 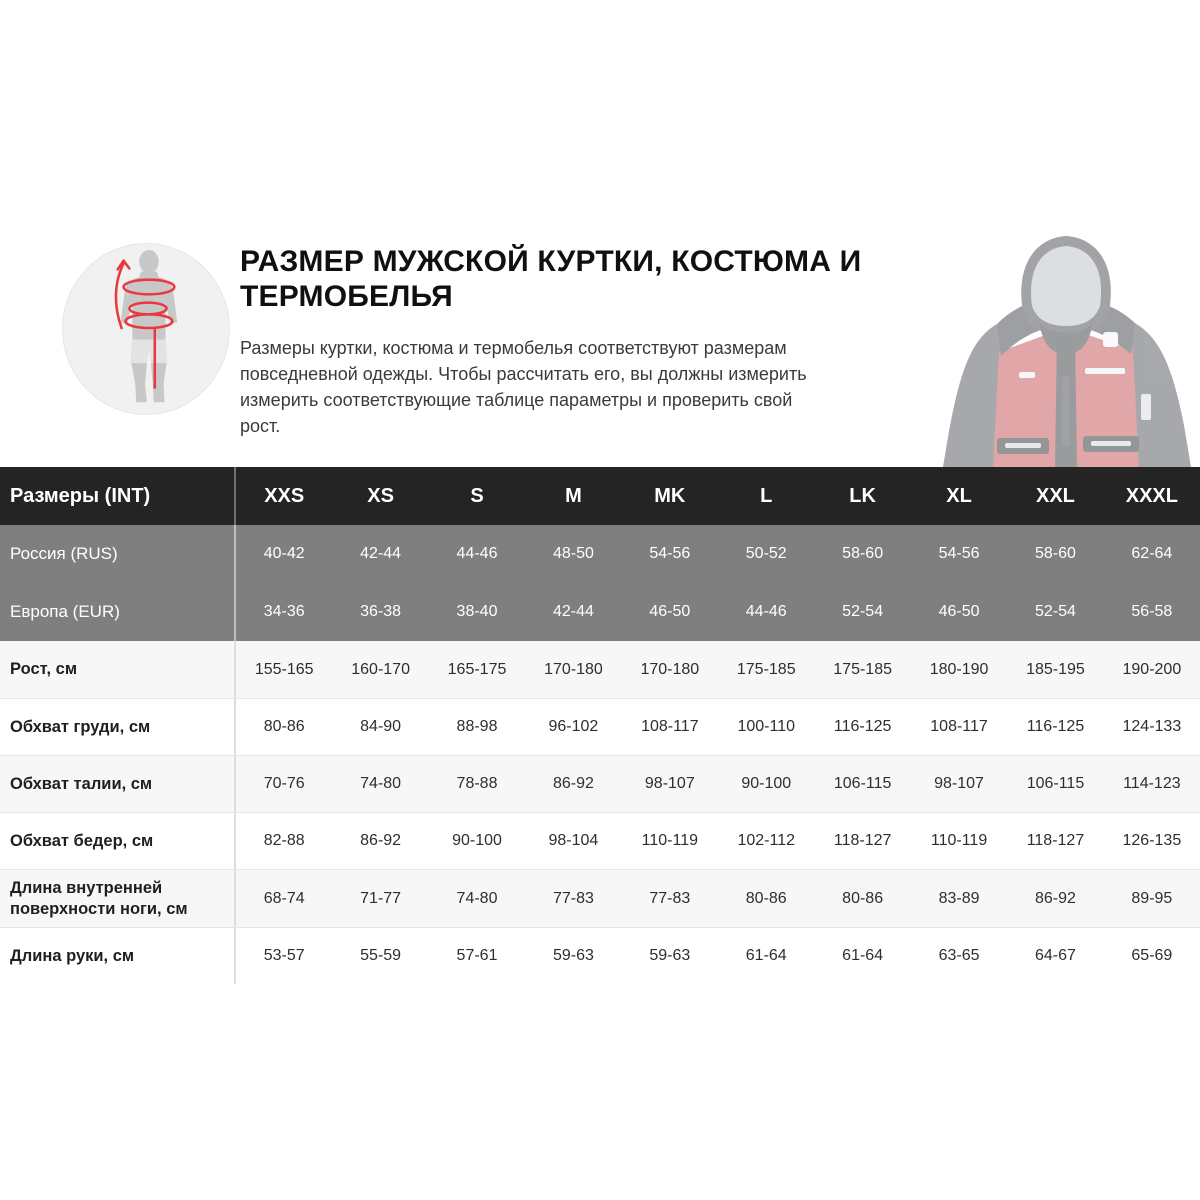 I want to click on size-value-cell: 68-74, so click(x=284, y=898).